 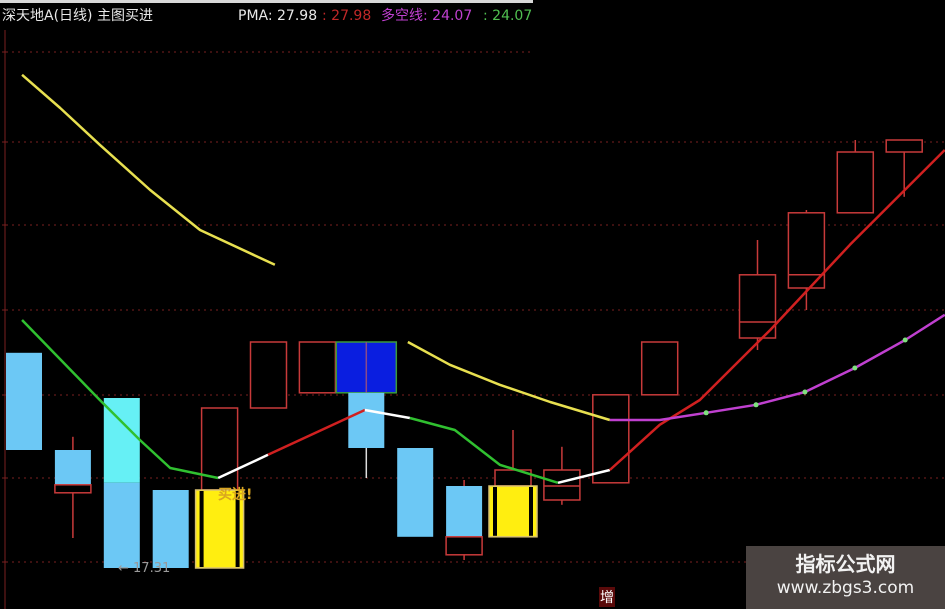 What do you see at coordinates (77, 16) in the screenshot?
I see `chart-title: 深天地A(日线) 主图买进` at bounding box center [77, 16].